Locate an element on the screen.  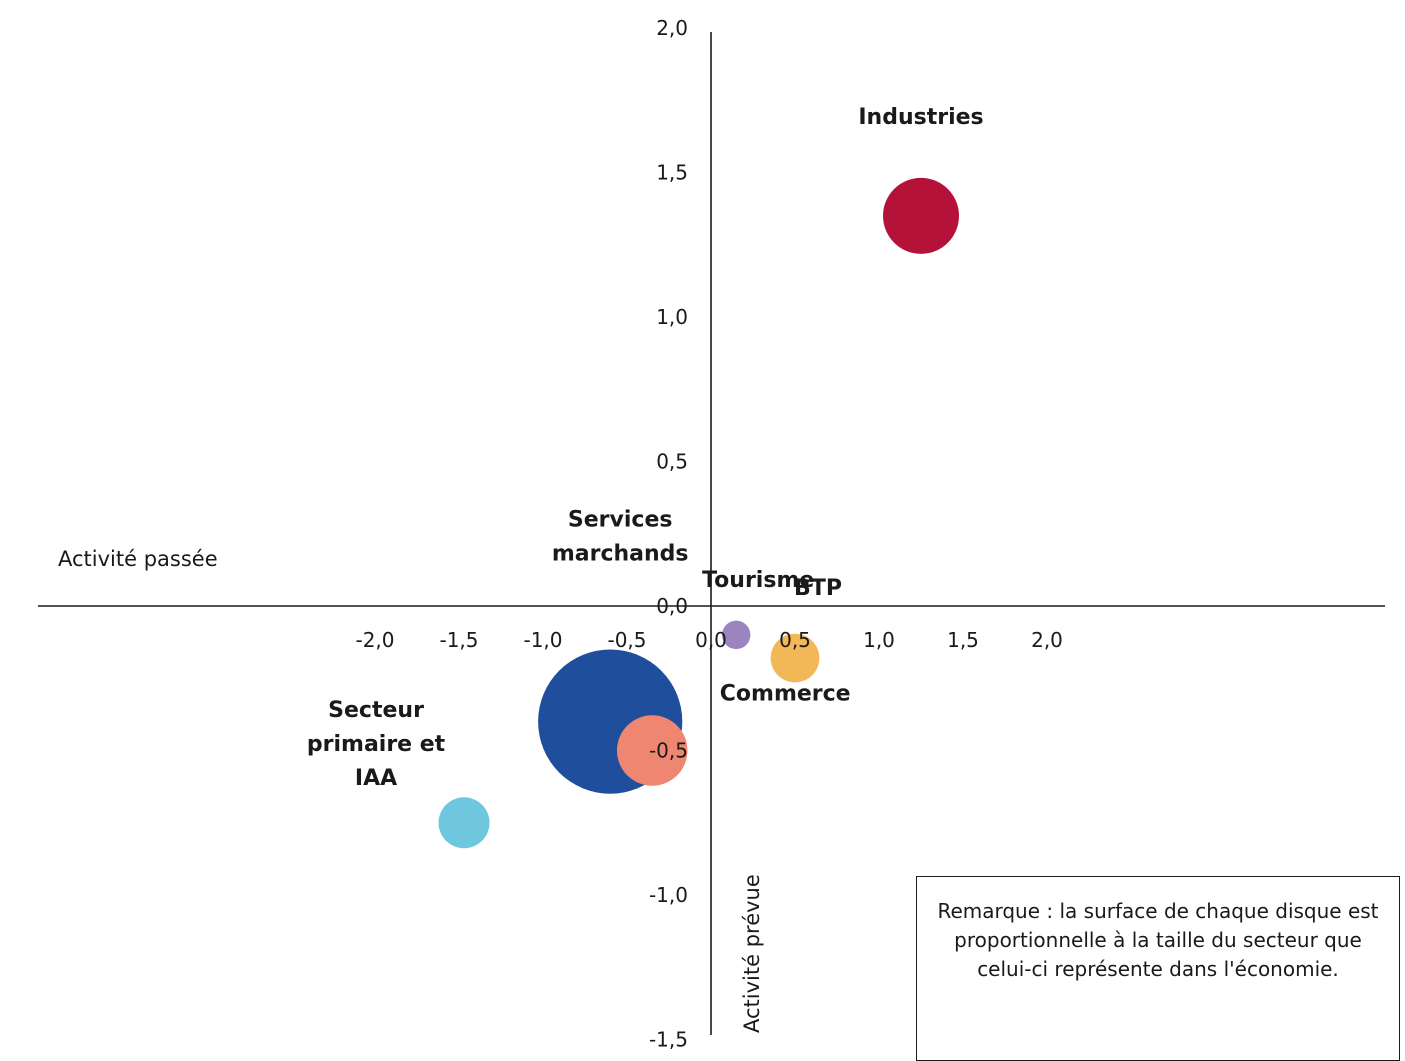
y-tick-label: 1,5 is located at coordinates (672, 173).